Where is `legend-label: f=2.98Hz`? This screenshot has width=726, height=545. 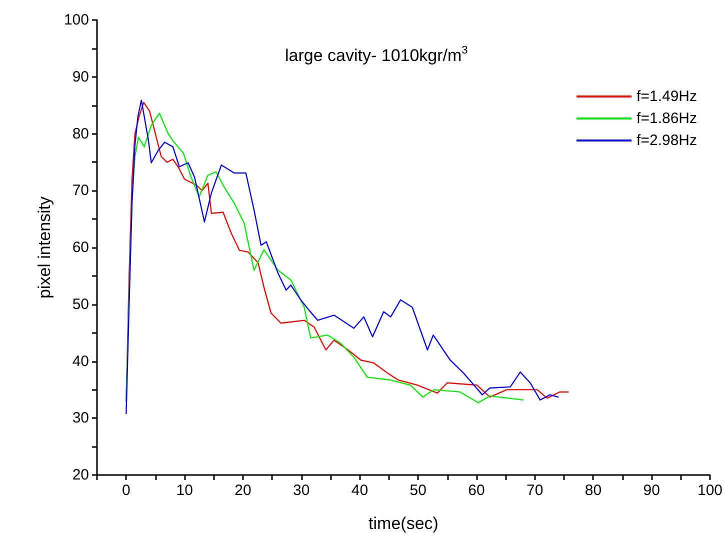
legend-label: f=2.98Hz is located at coordinates (667, 140).